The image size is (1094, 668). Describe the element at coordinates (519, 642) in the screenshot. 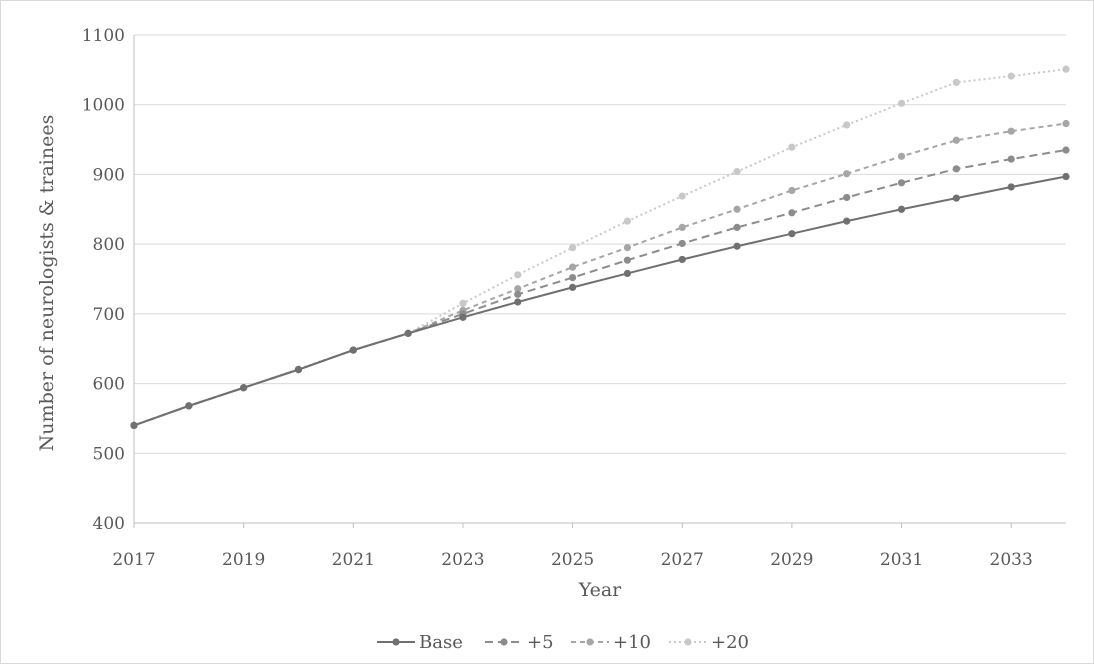

I see `legend-item-plus5: +5` at that location.